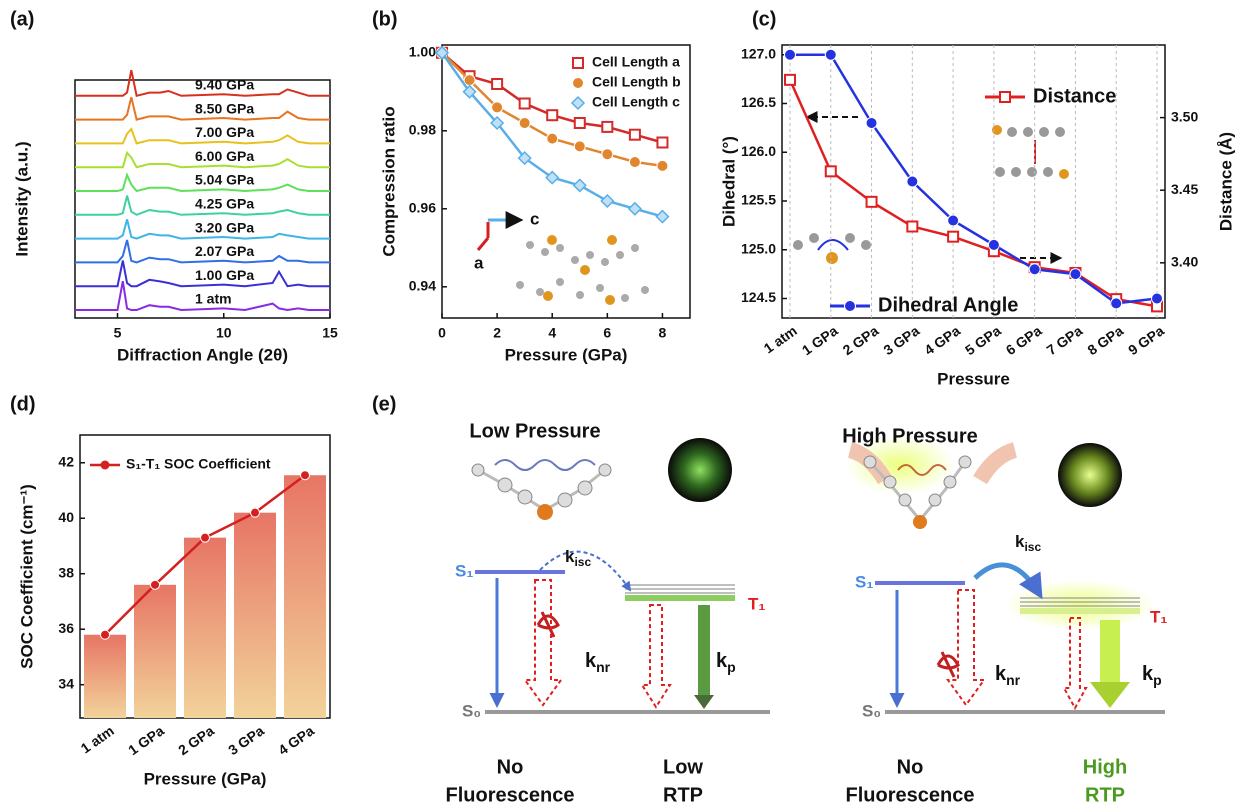 This screenshot has height=810, width=1248. What do you see at coordinates (26, 576) in the screenshot?
I see `y-axis-label: SOC Coefficient (cm⁻¹)` at bounding box center [26, 576].